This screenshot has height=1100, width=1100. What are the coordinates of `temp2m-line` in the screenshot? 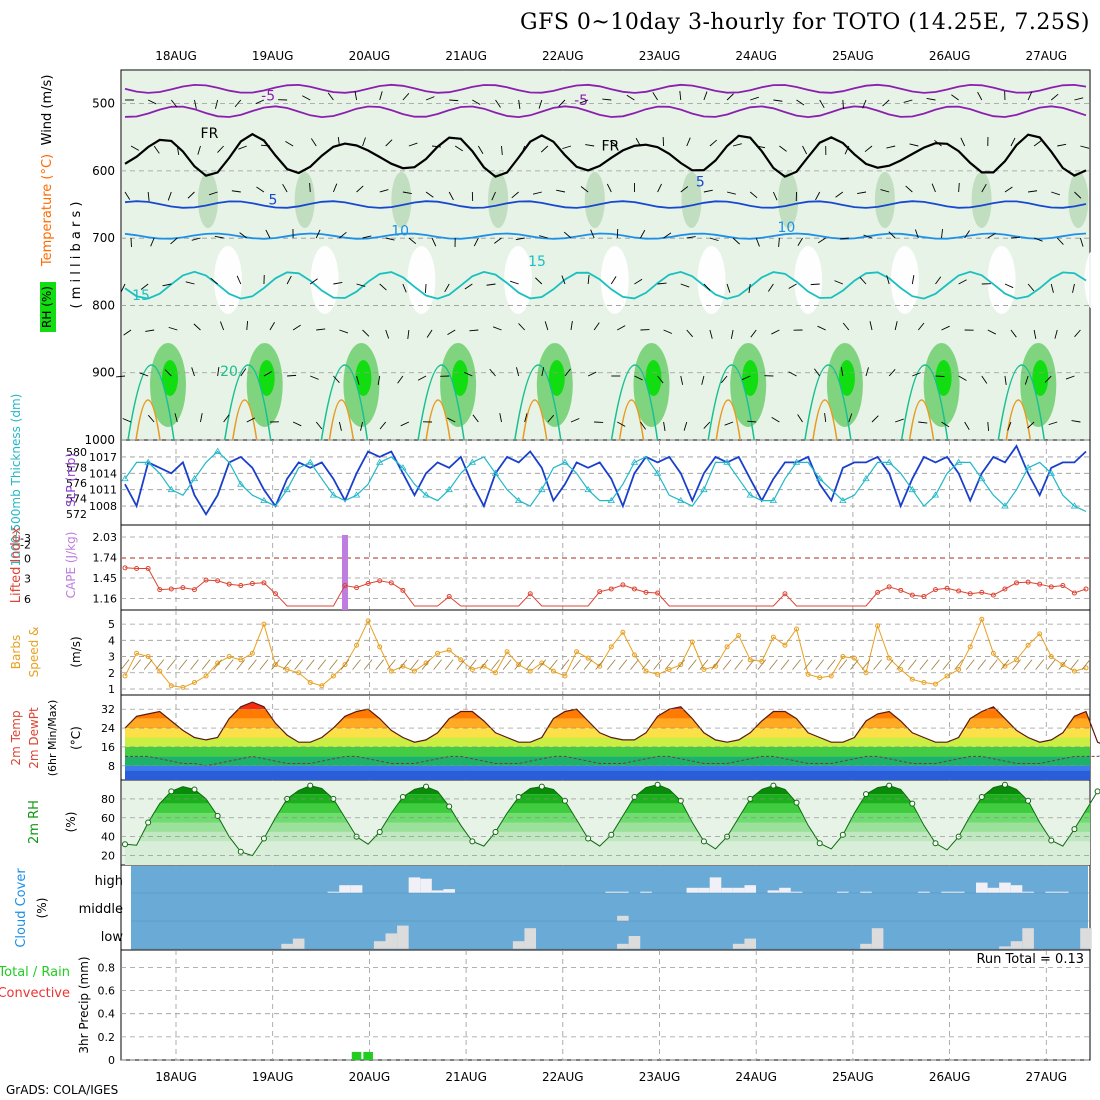 It's located at (612, 722).